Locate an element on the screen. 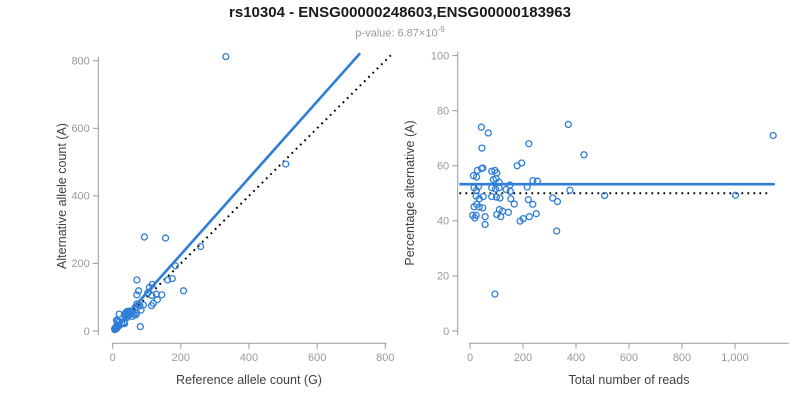  figure-subtitle: p-value: 6.87×10-9 is located at coordinates (400, 32).